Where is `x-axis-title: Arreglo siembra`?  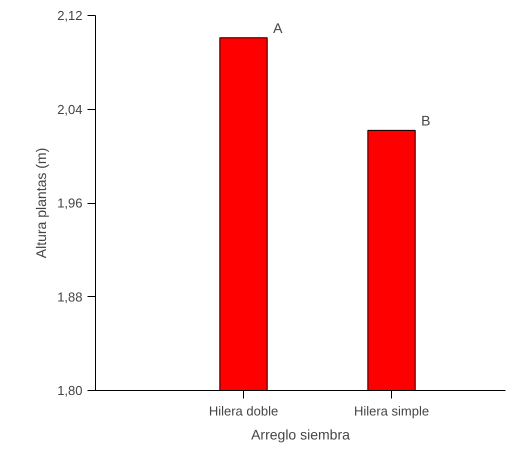 x-axis-title: Arreglo siembra is located at coordinates (300, 434).